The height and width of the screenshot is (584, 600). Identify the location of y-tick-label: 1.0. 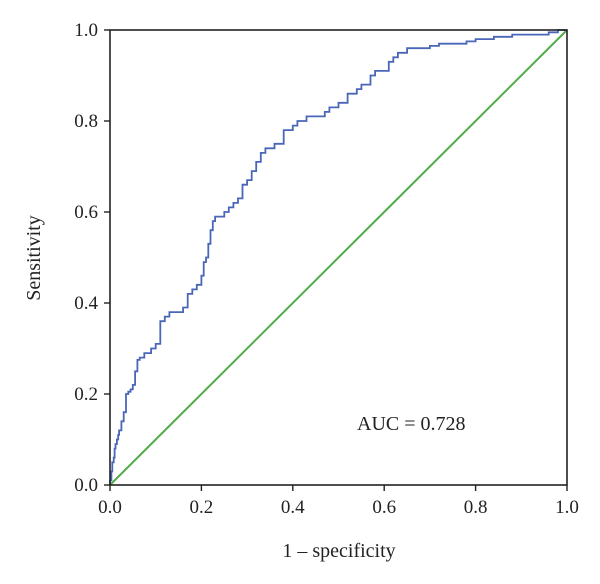
(86, 30).